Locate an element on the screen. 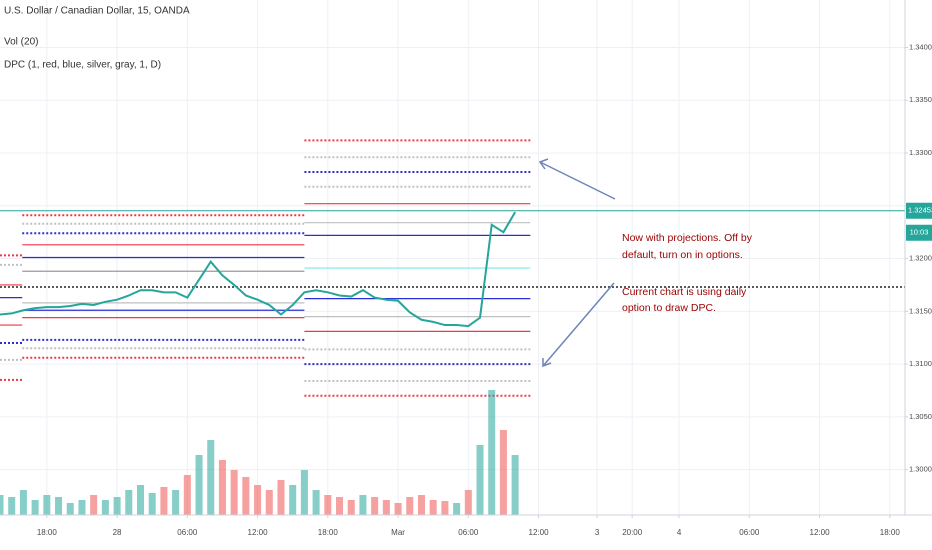  x-tick-label: 4 is located at coordinates (679, 532).